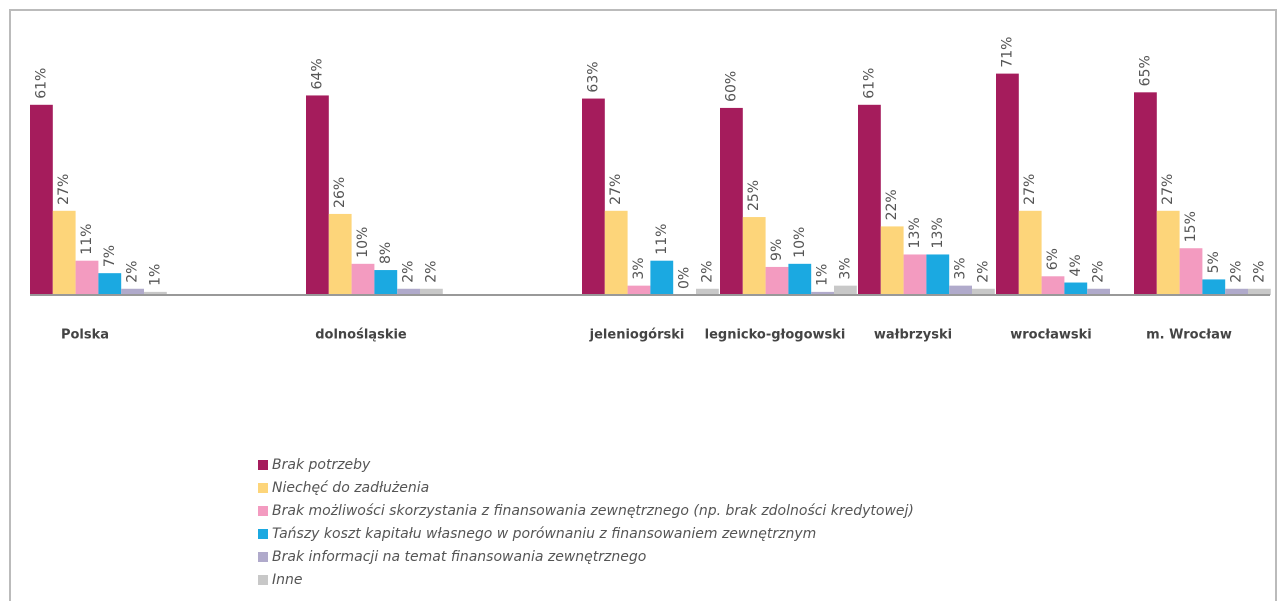  I want to click on x-tick-label: legnicko-głogowski, so click(775, 335).